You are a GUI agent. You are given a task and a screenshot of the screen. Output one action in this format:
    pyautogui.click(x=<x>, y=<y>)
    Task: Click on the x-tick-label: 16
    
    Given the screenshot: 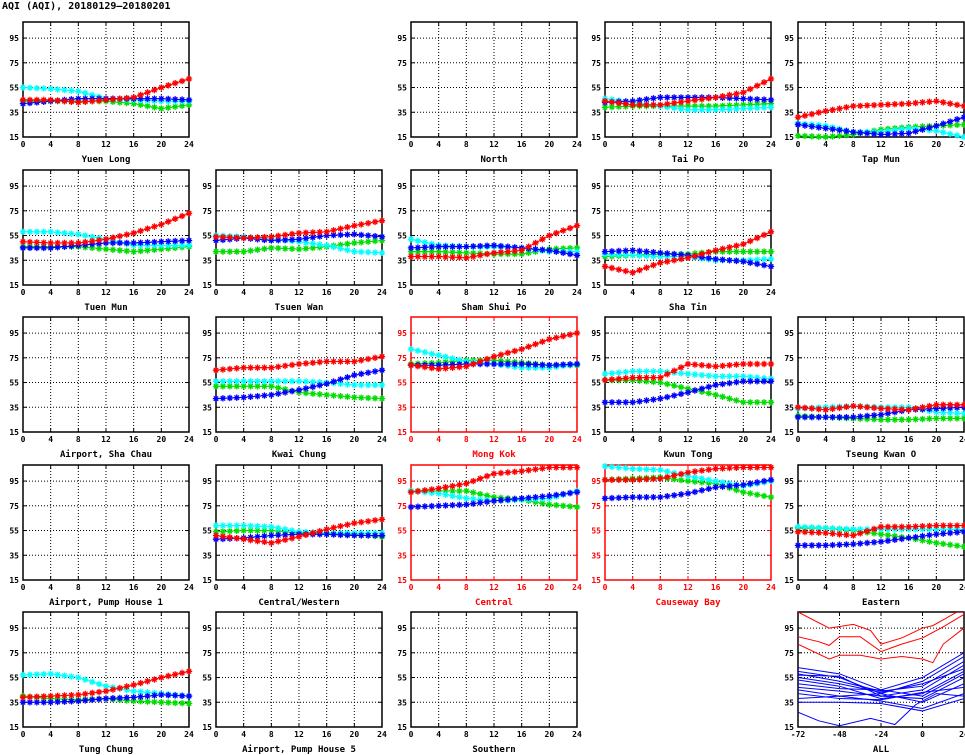 What is the action you would take?
    pyautogui.click(x=134, y=734)
    